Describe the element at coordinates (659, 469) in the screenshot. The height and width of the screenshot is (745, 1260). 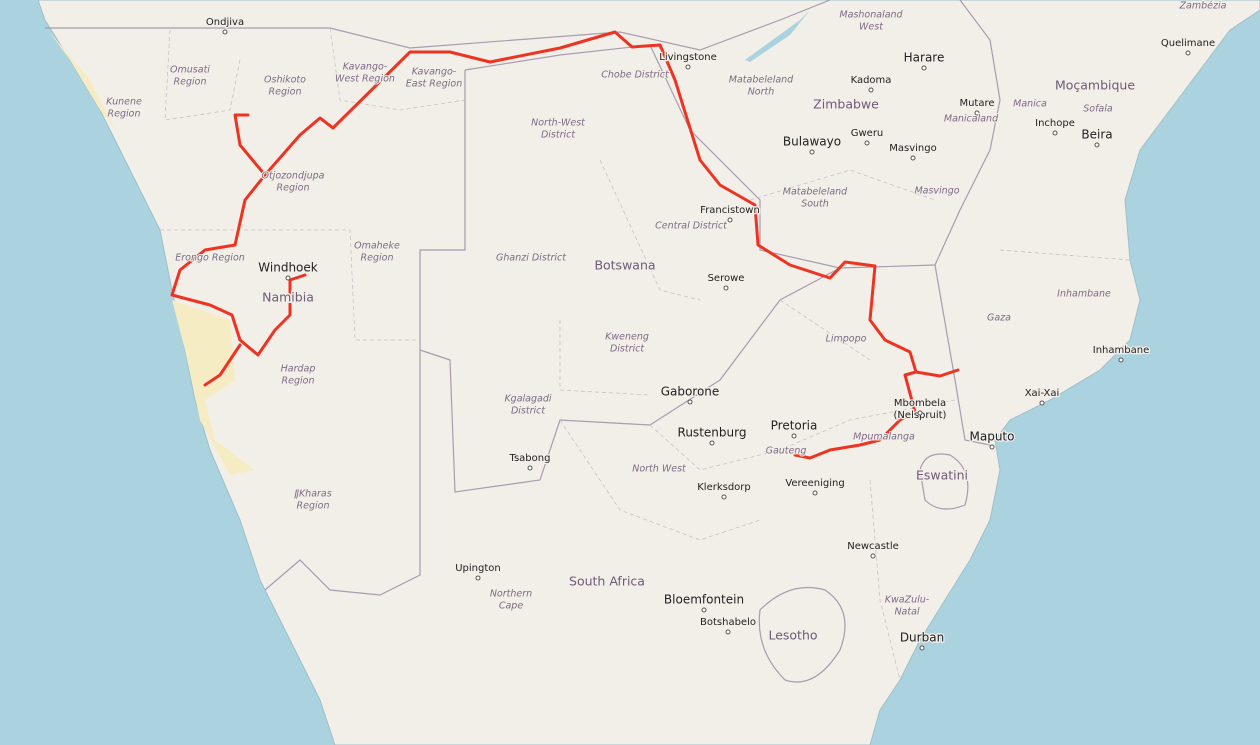
I see `region-label: North West` at that location.